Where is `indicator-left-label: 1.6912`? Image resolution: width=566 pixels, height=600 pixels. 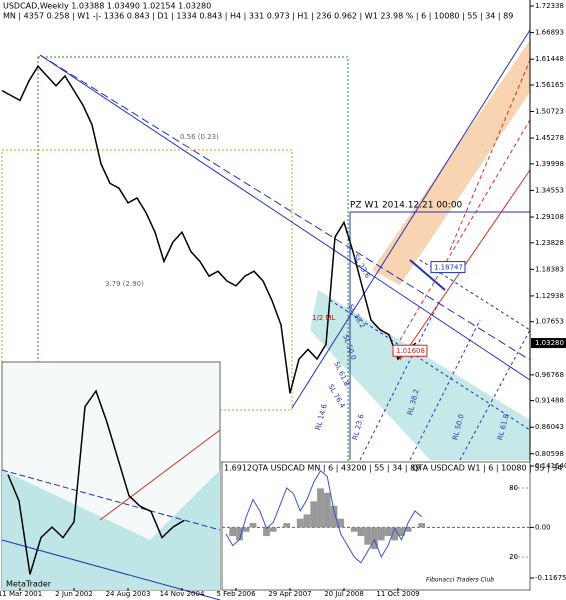
indicator-left-label: 1.6912 is located at coordinates (238, 468).